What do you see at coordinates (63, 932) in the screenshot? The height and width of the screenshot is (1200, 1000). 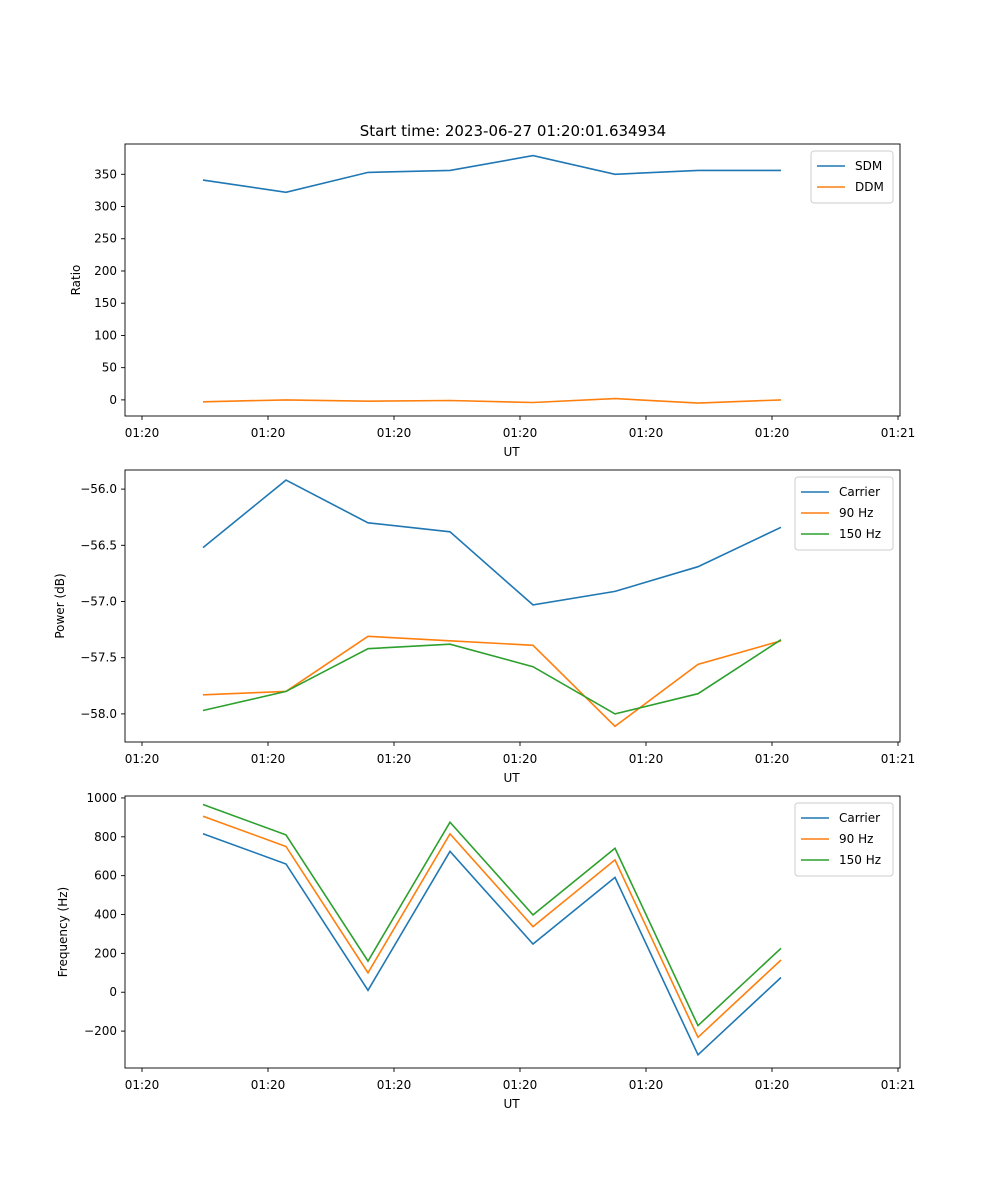 I see `y-axis-label: Frequency (Hz)` at bounding box center [63, 932].